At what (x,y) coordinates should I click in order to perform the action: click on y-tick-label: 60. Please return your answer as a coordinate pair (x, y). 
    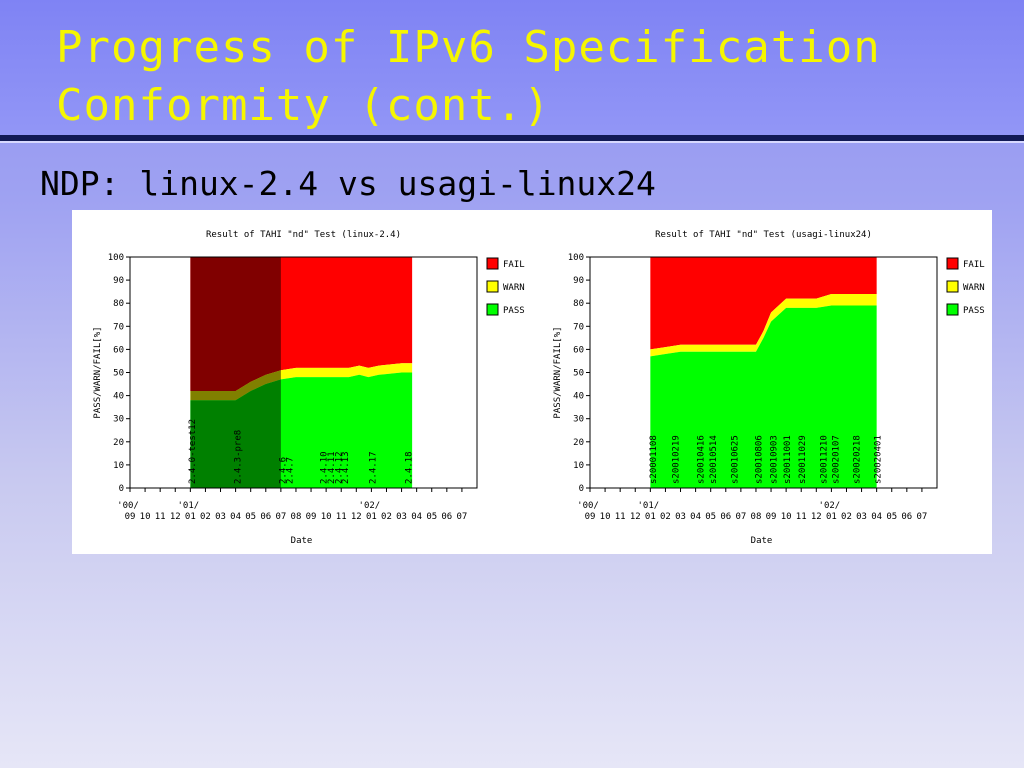
    Looking at the image, I should click on (578, 350).